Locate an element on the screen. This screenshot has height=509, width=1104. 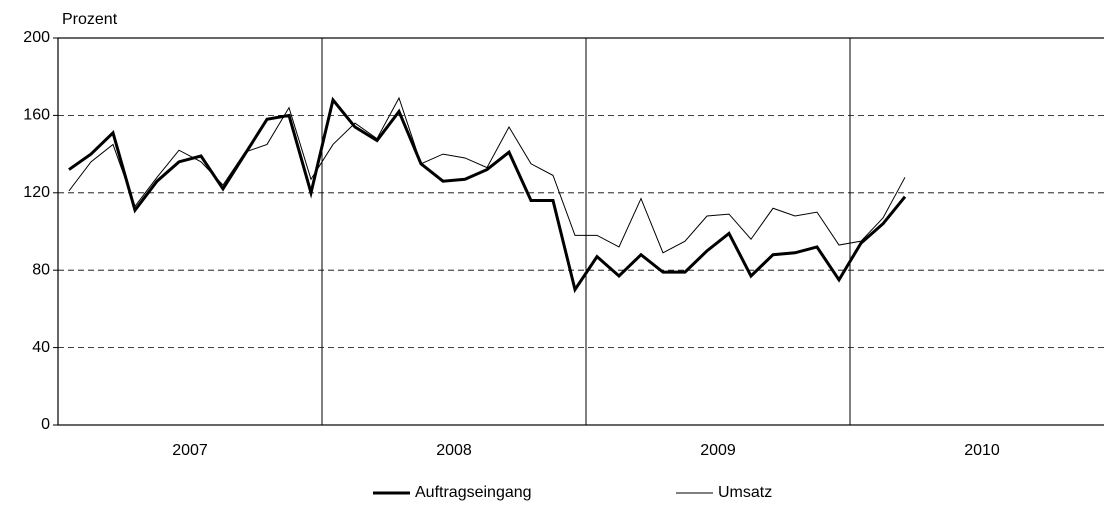
x-group-label: 2008 is located at coordinates (454, 450).